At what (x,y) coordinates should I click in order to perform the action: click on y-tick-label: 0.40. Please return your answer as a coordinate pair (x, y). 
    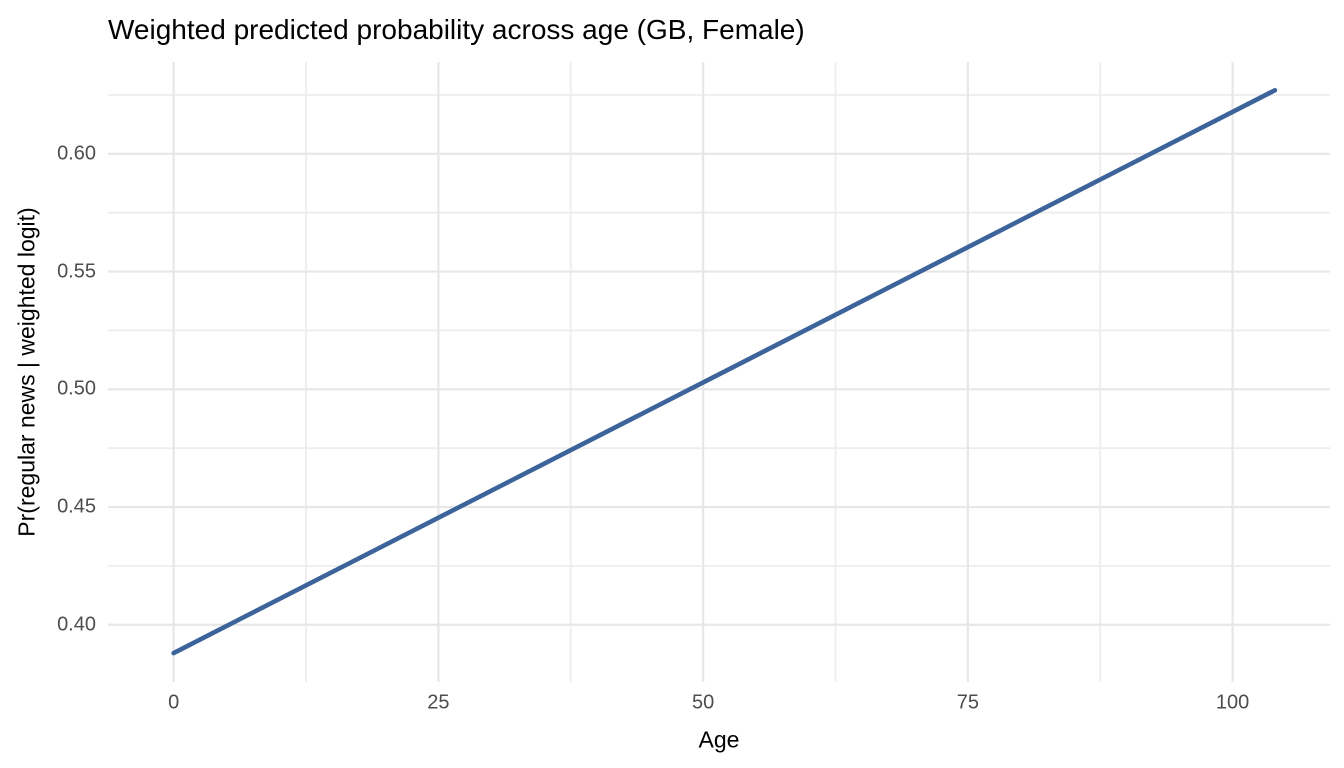
    Looking at the image, I should click on (76, 624).